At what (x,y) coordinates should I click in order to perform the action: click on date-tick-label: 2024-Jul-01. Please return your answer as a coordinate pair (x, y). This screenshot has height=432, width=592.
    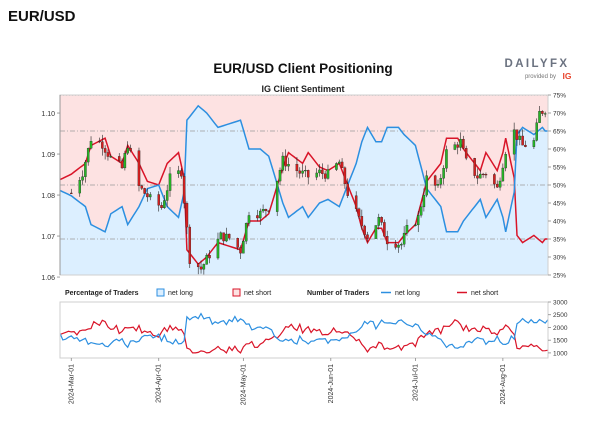
    Looking at the image, I should click on (415, 382).